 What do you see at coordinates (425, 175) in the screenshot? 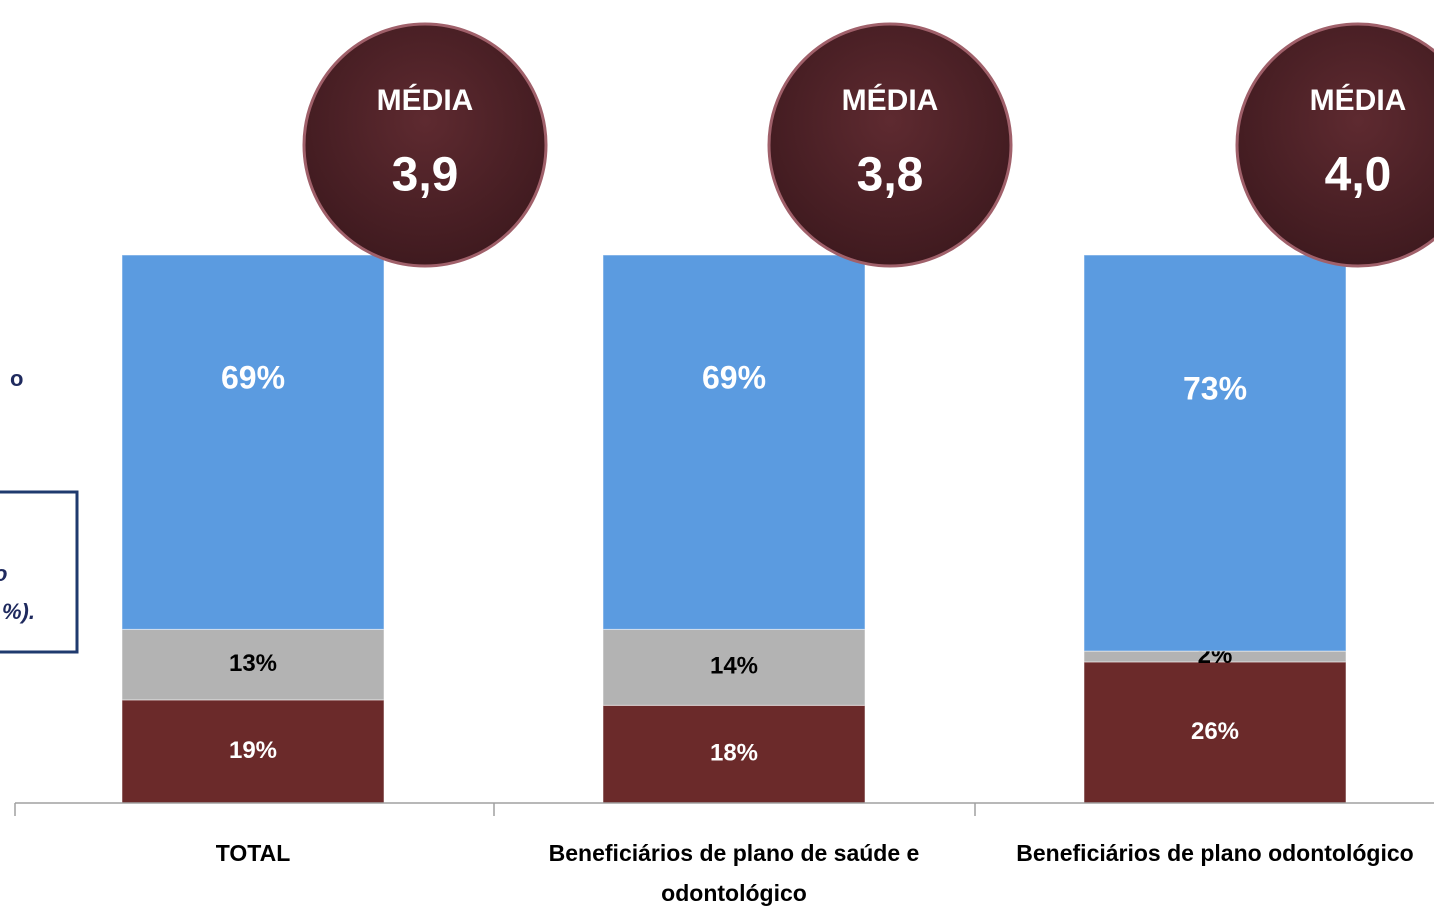
I see `average-value: 3,9` at bounding box center [425, 175].